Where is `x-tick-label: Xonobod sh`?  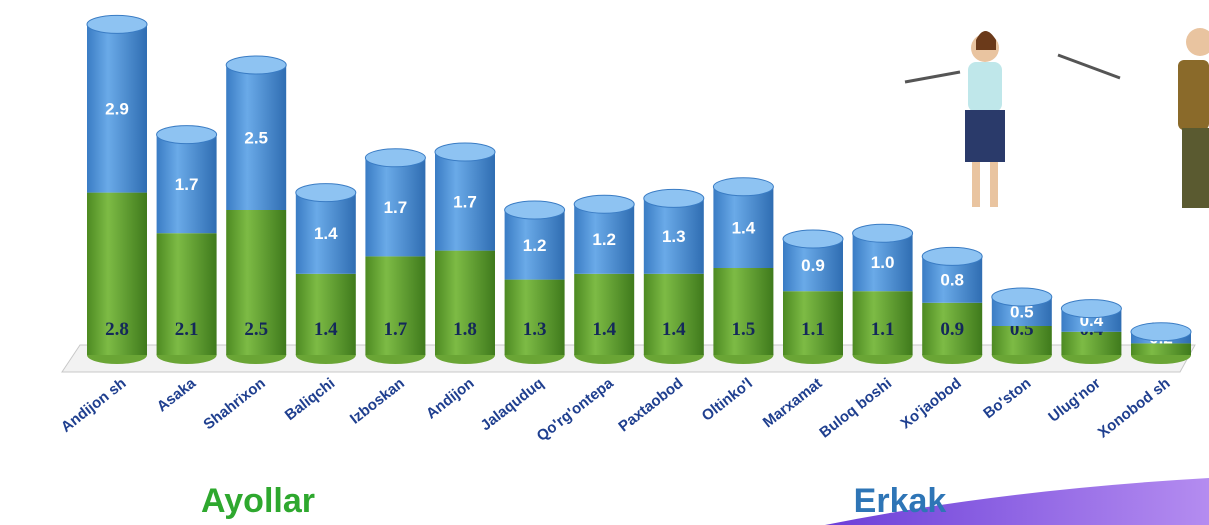 x-tick-label: Xonobod sh is located at coordinates (1134, 408).